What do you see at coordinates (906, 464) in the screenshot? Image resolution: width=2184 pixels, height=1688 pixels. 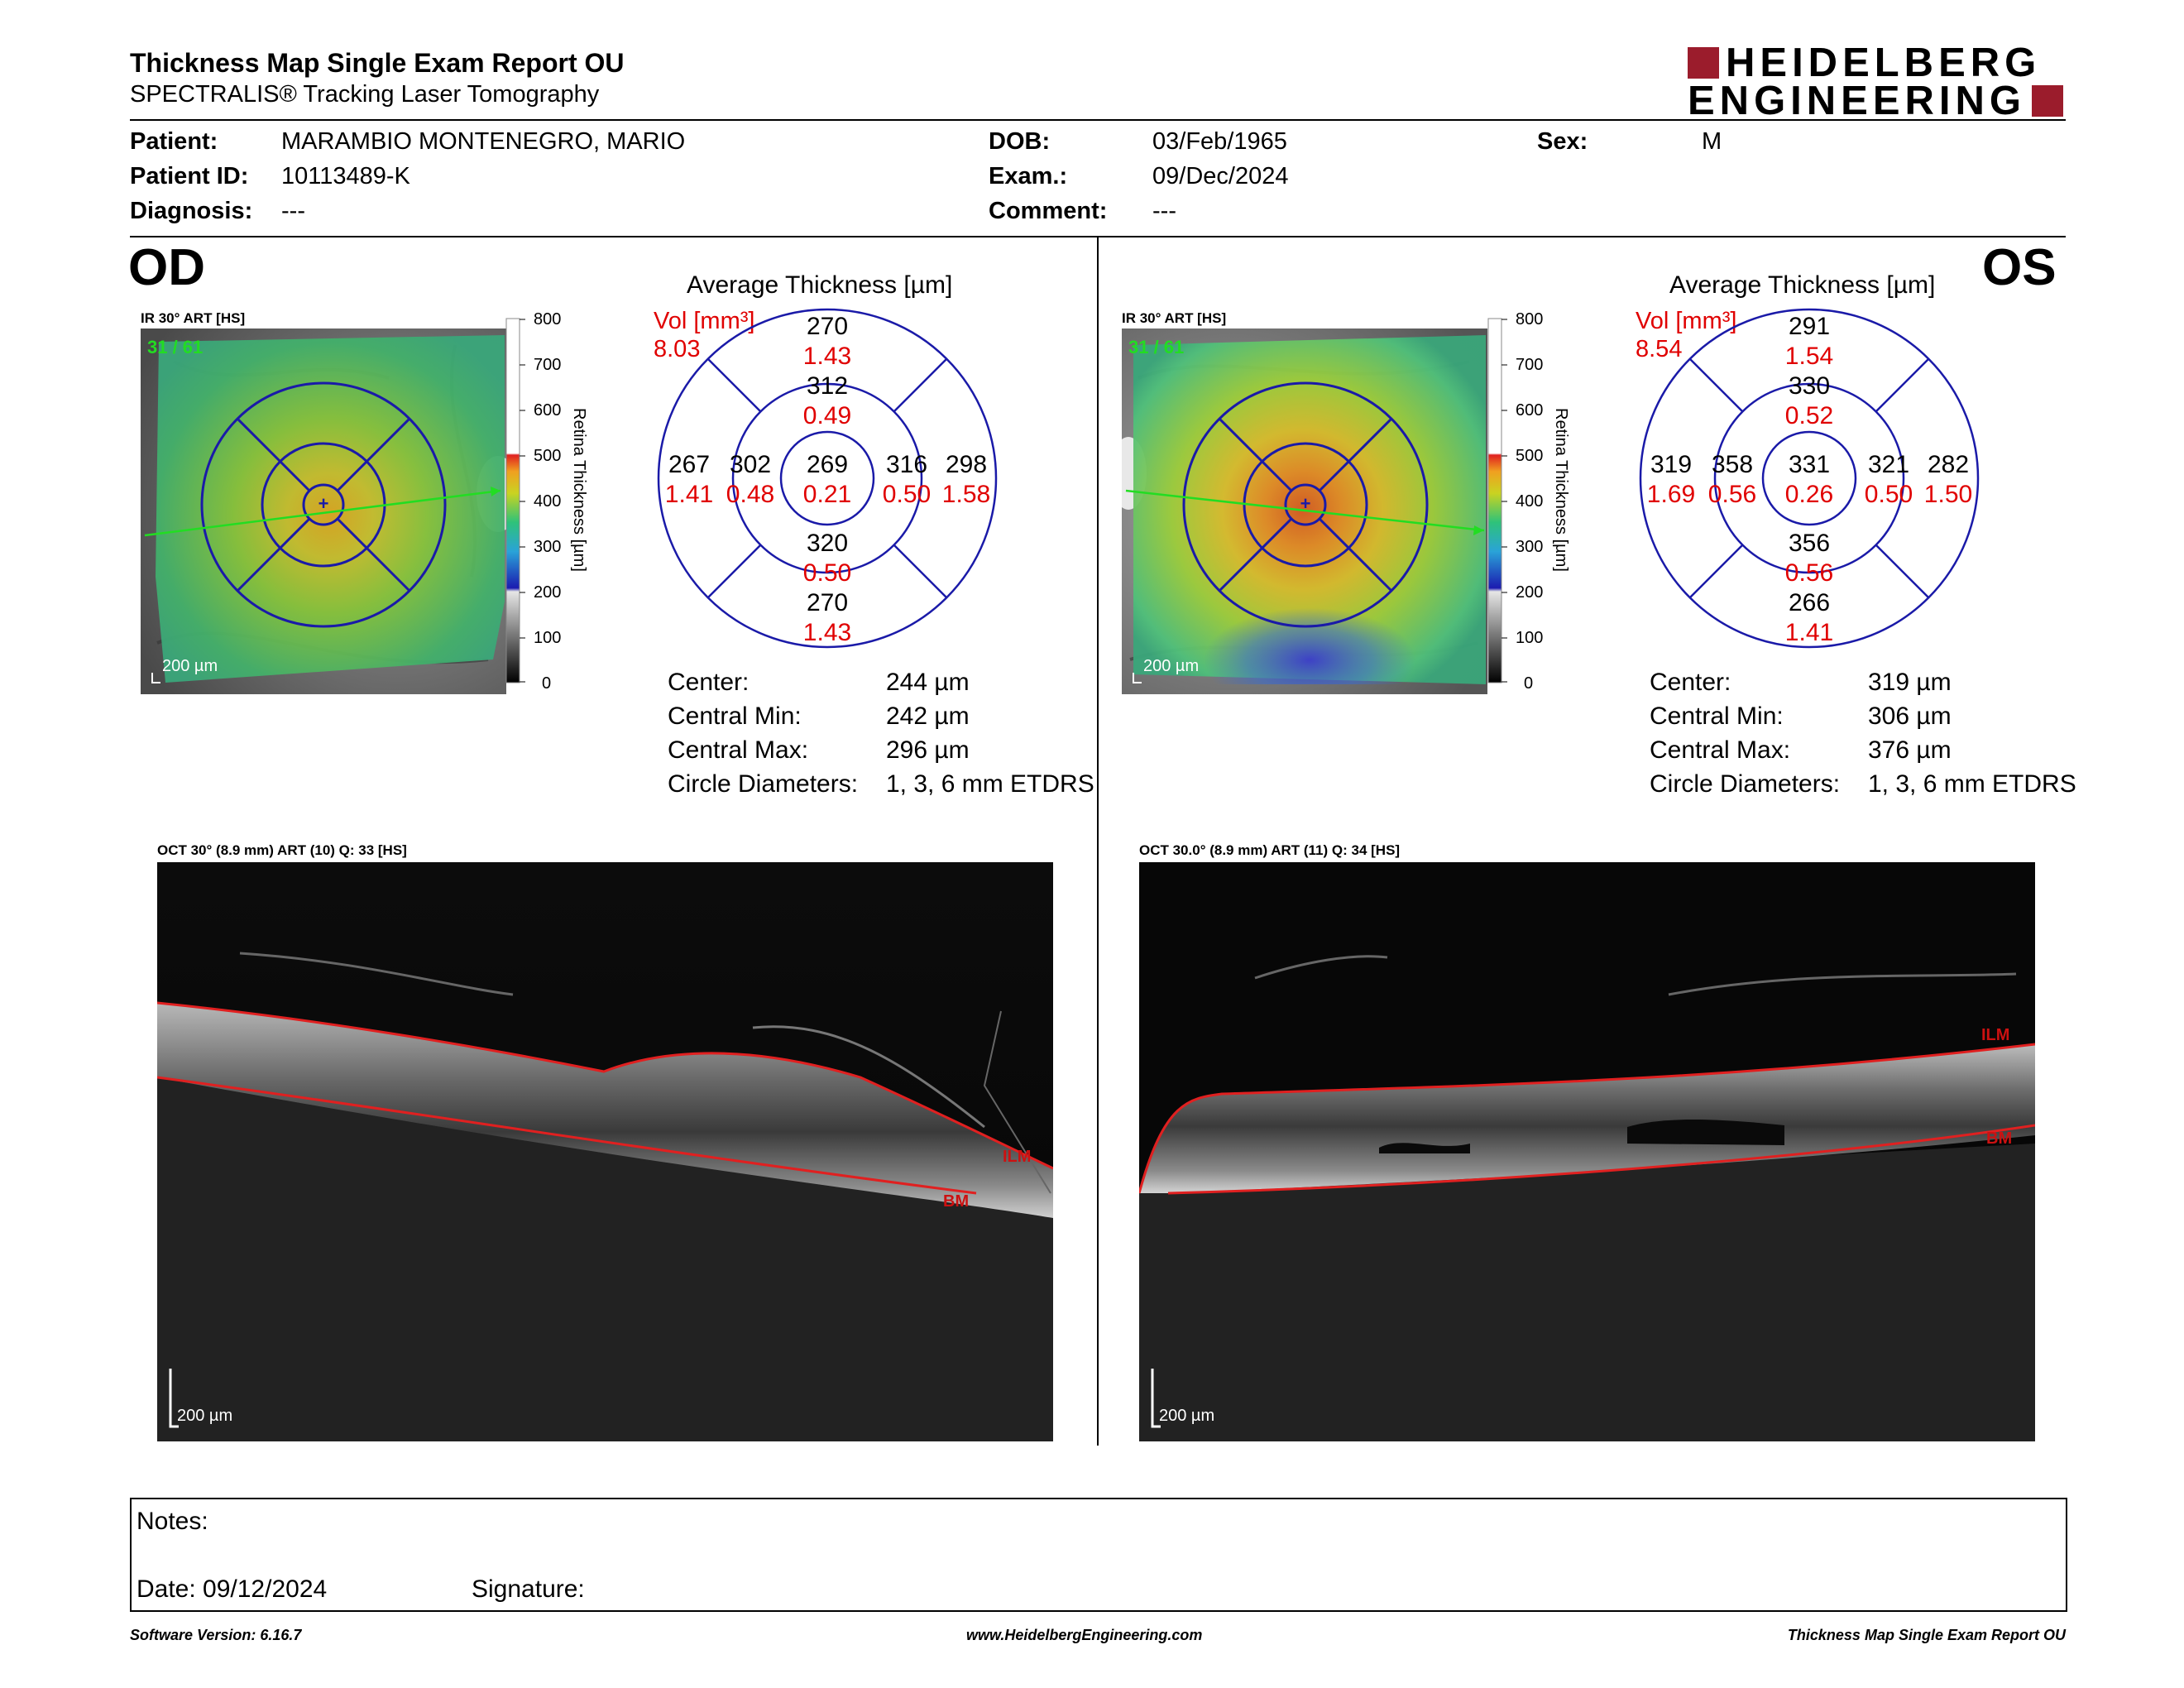 I see `od-inner-nasal-thickness: 316` at bounding box center [906, 464].